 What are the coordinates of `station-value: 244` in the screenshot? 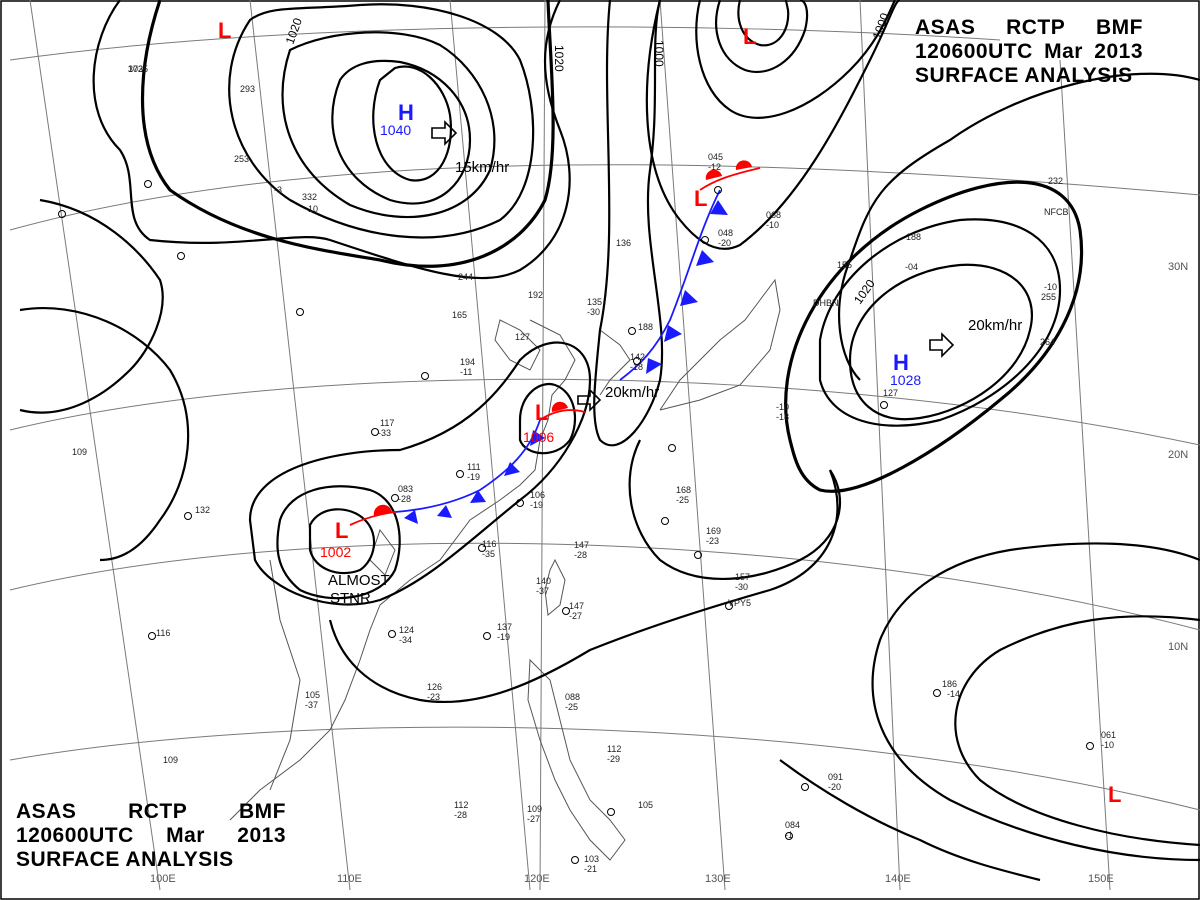 It's located at (465, 277).